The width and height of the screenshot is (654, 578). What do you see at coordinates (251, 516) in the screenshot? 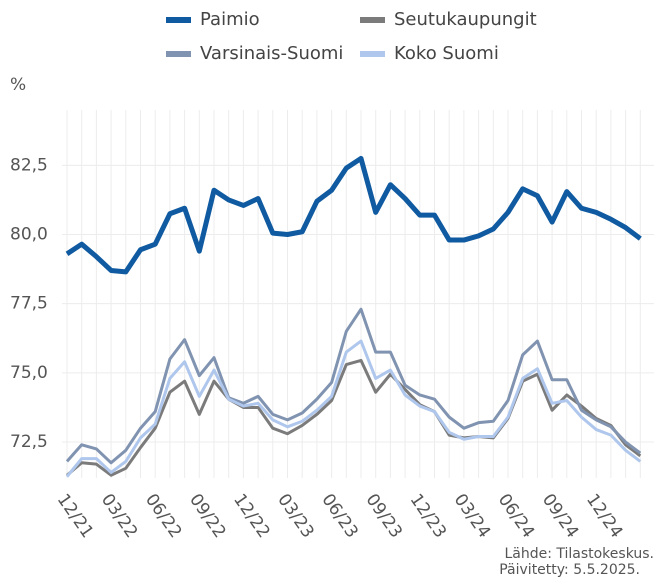
I see `x-tick-label: 12/22` at bounding box center [251, 516].